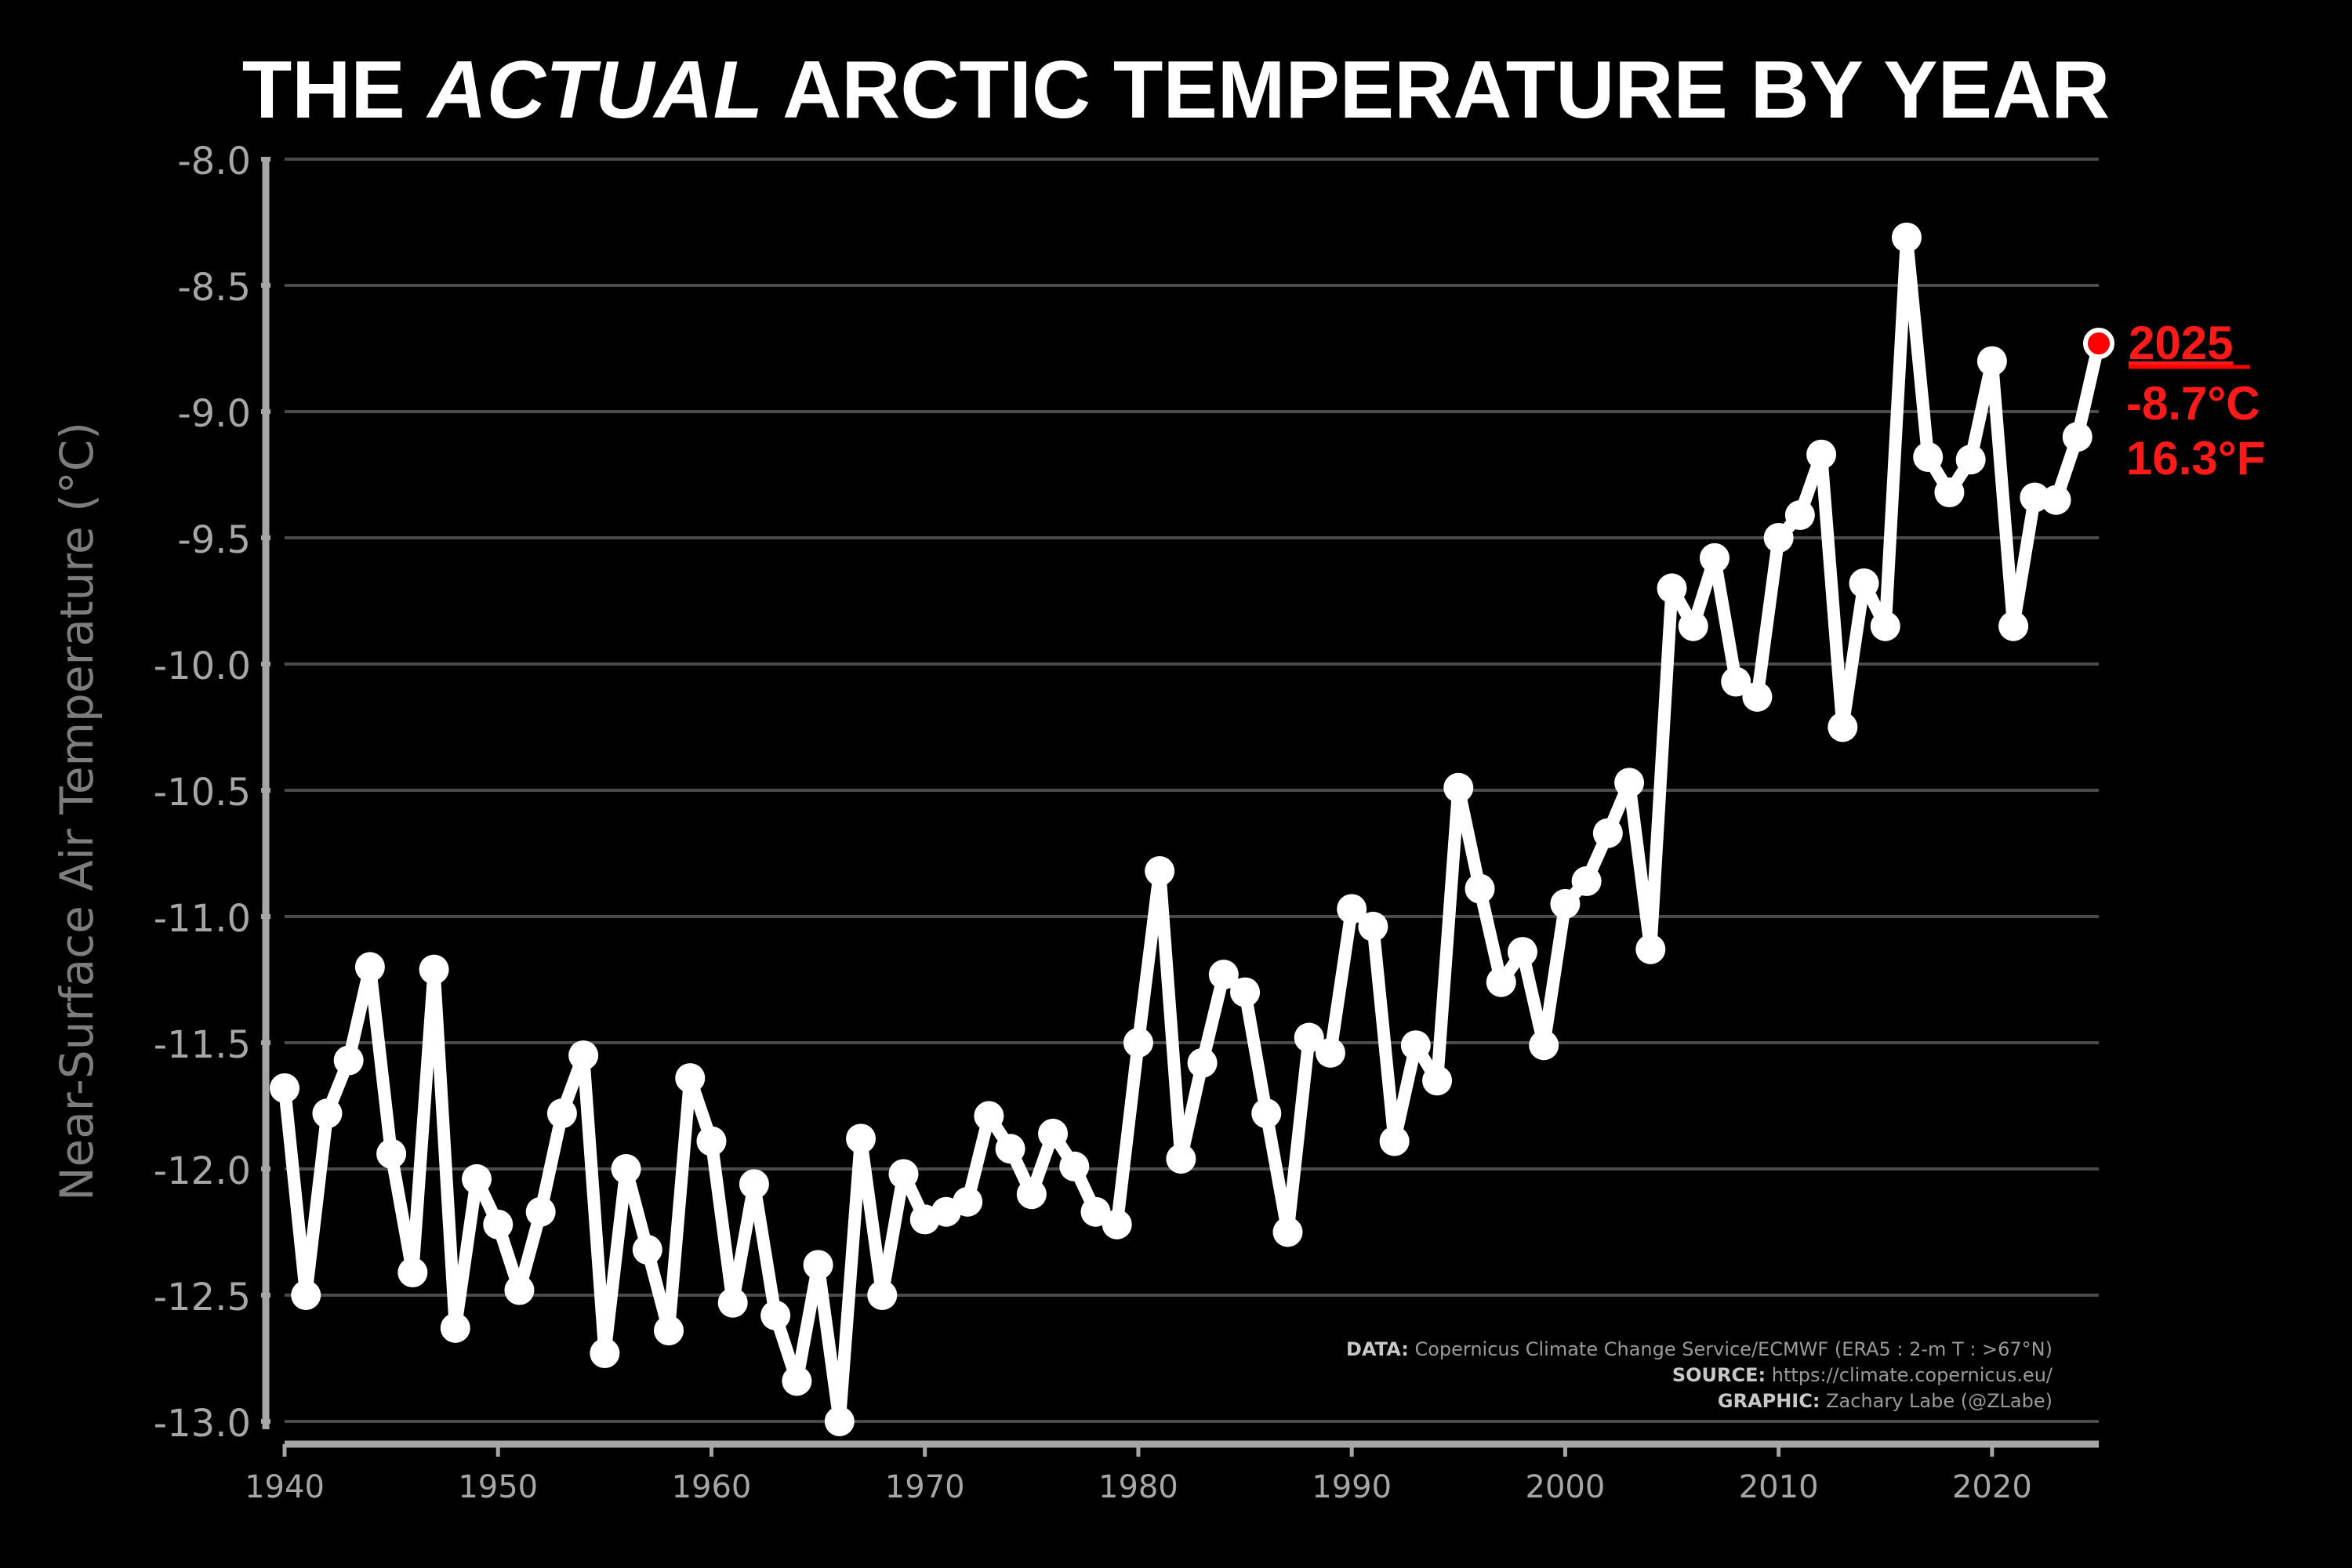  Describe the element at coordinates (1719, 1375) in the screenshot. I see `credit-source-label: SOURCE:` at that location.